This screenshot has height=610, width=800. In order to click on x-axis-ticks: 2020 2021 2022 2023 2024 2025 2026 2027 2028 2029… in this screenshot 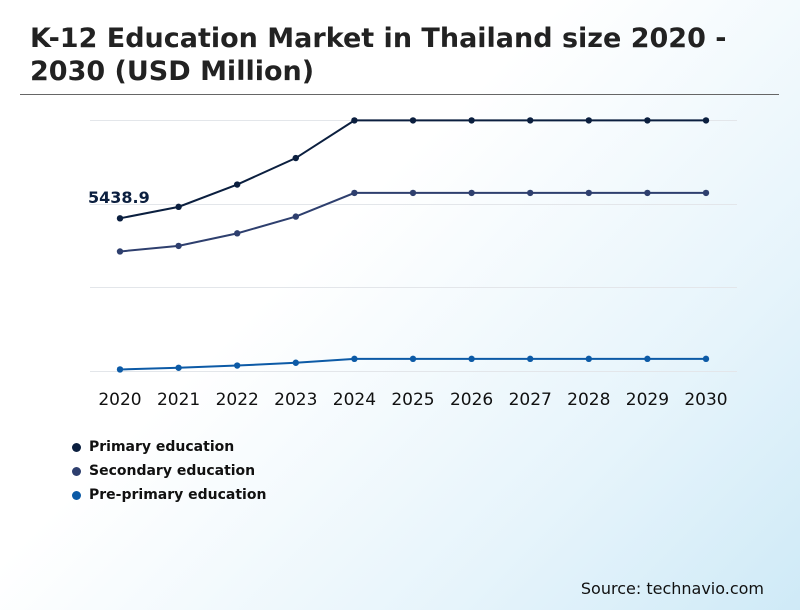, I will do `click(412, 400)`.